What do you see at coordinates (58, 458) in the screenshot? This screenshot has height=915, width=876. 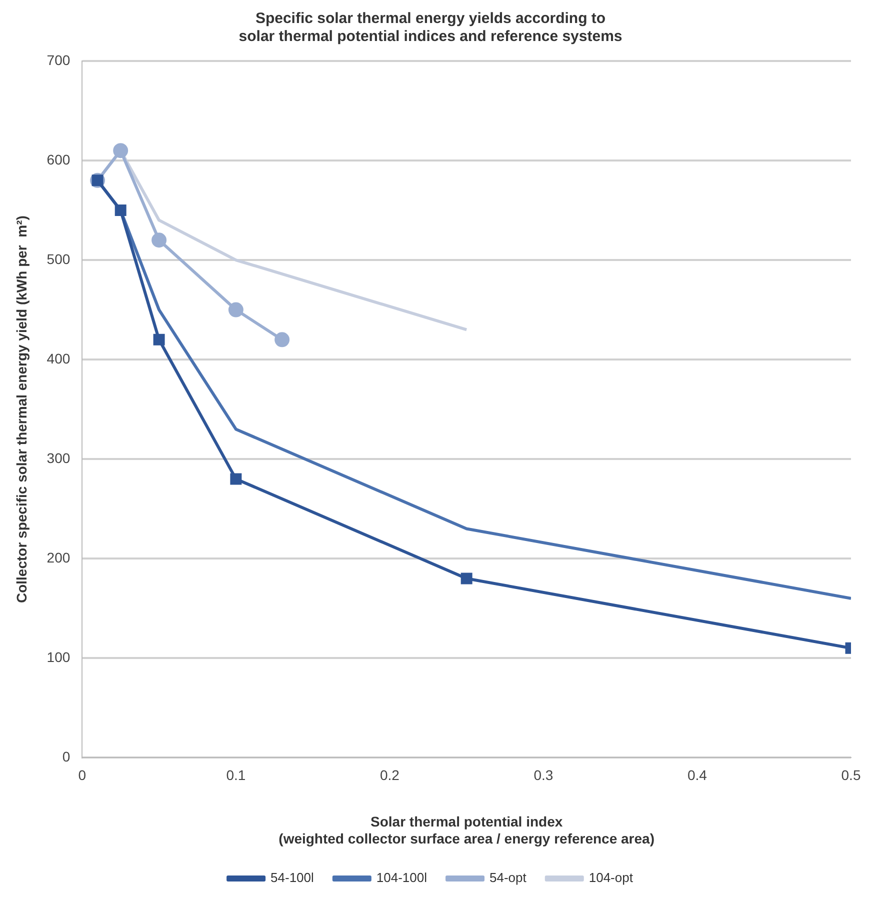 I see `y-tick-label: 300` at bounding box center [58, 458].